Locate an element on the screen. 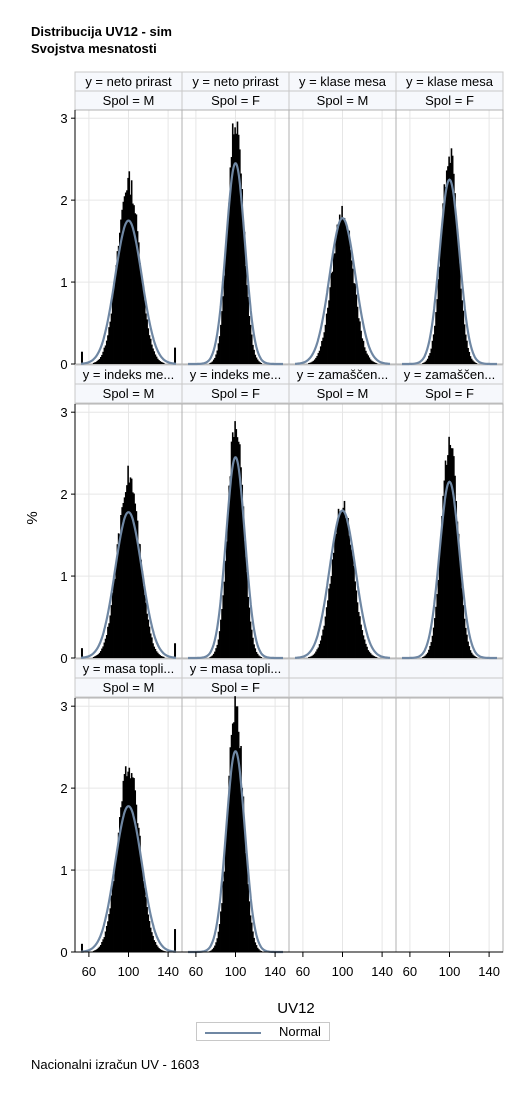  panel-y-label: y = klase mesa is located at coordinates (343, 81).